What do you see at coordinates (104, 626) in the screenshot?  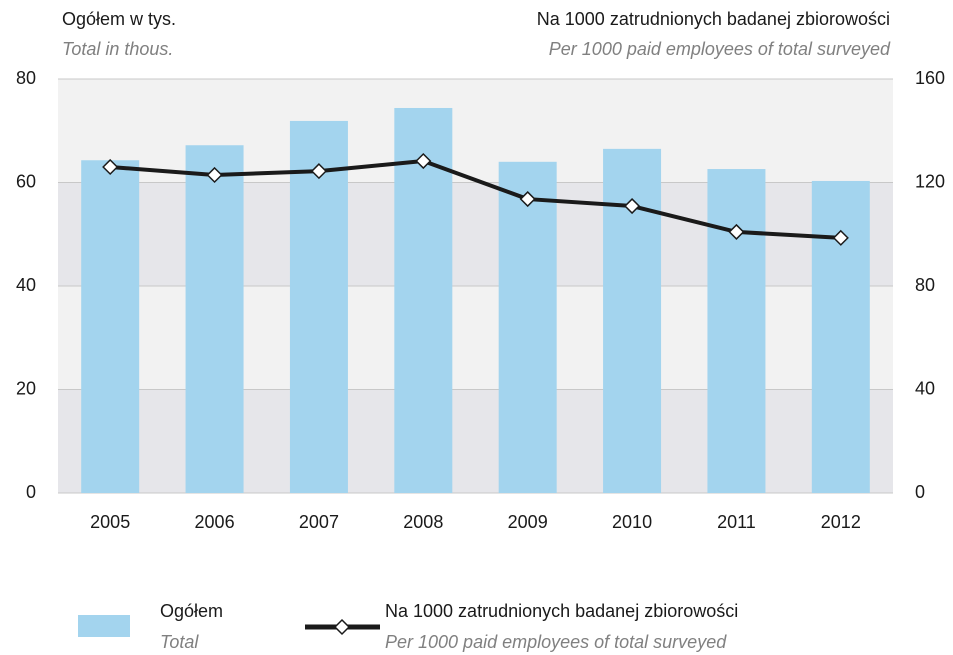 I see `legend-swatch` at bounding box center [104, 626].